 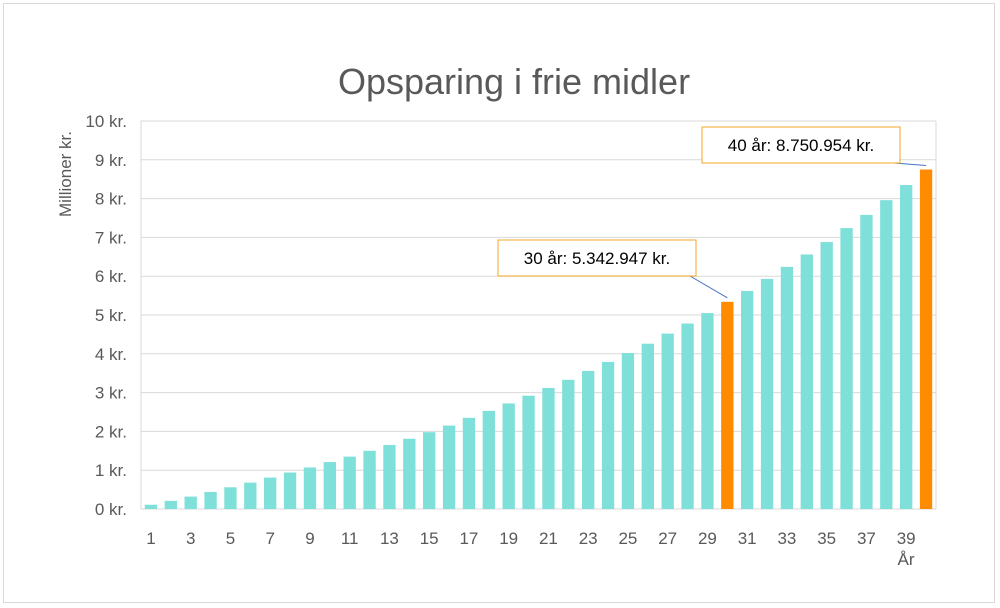 I want to click on x-tick-label: 5, so click(x=230, y=538).